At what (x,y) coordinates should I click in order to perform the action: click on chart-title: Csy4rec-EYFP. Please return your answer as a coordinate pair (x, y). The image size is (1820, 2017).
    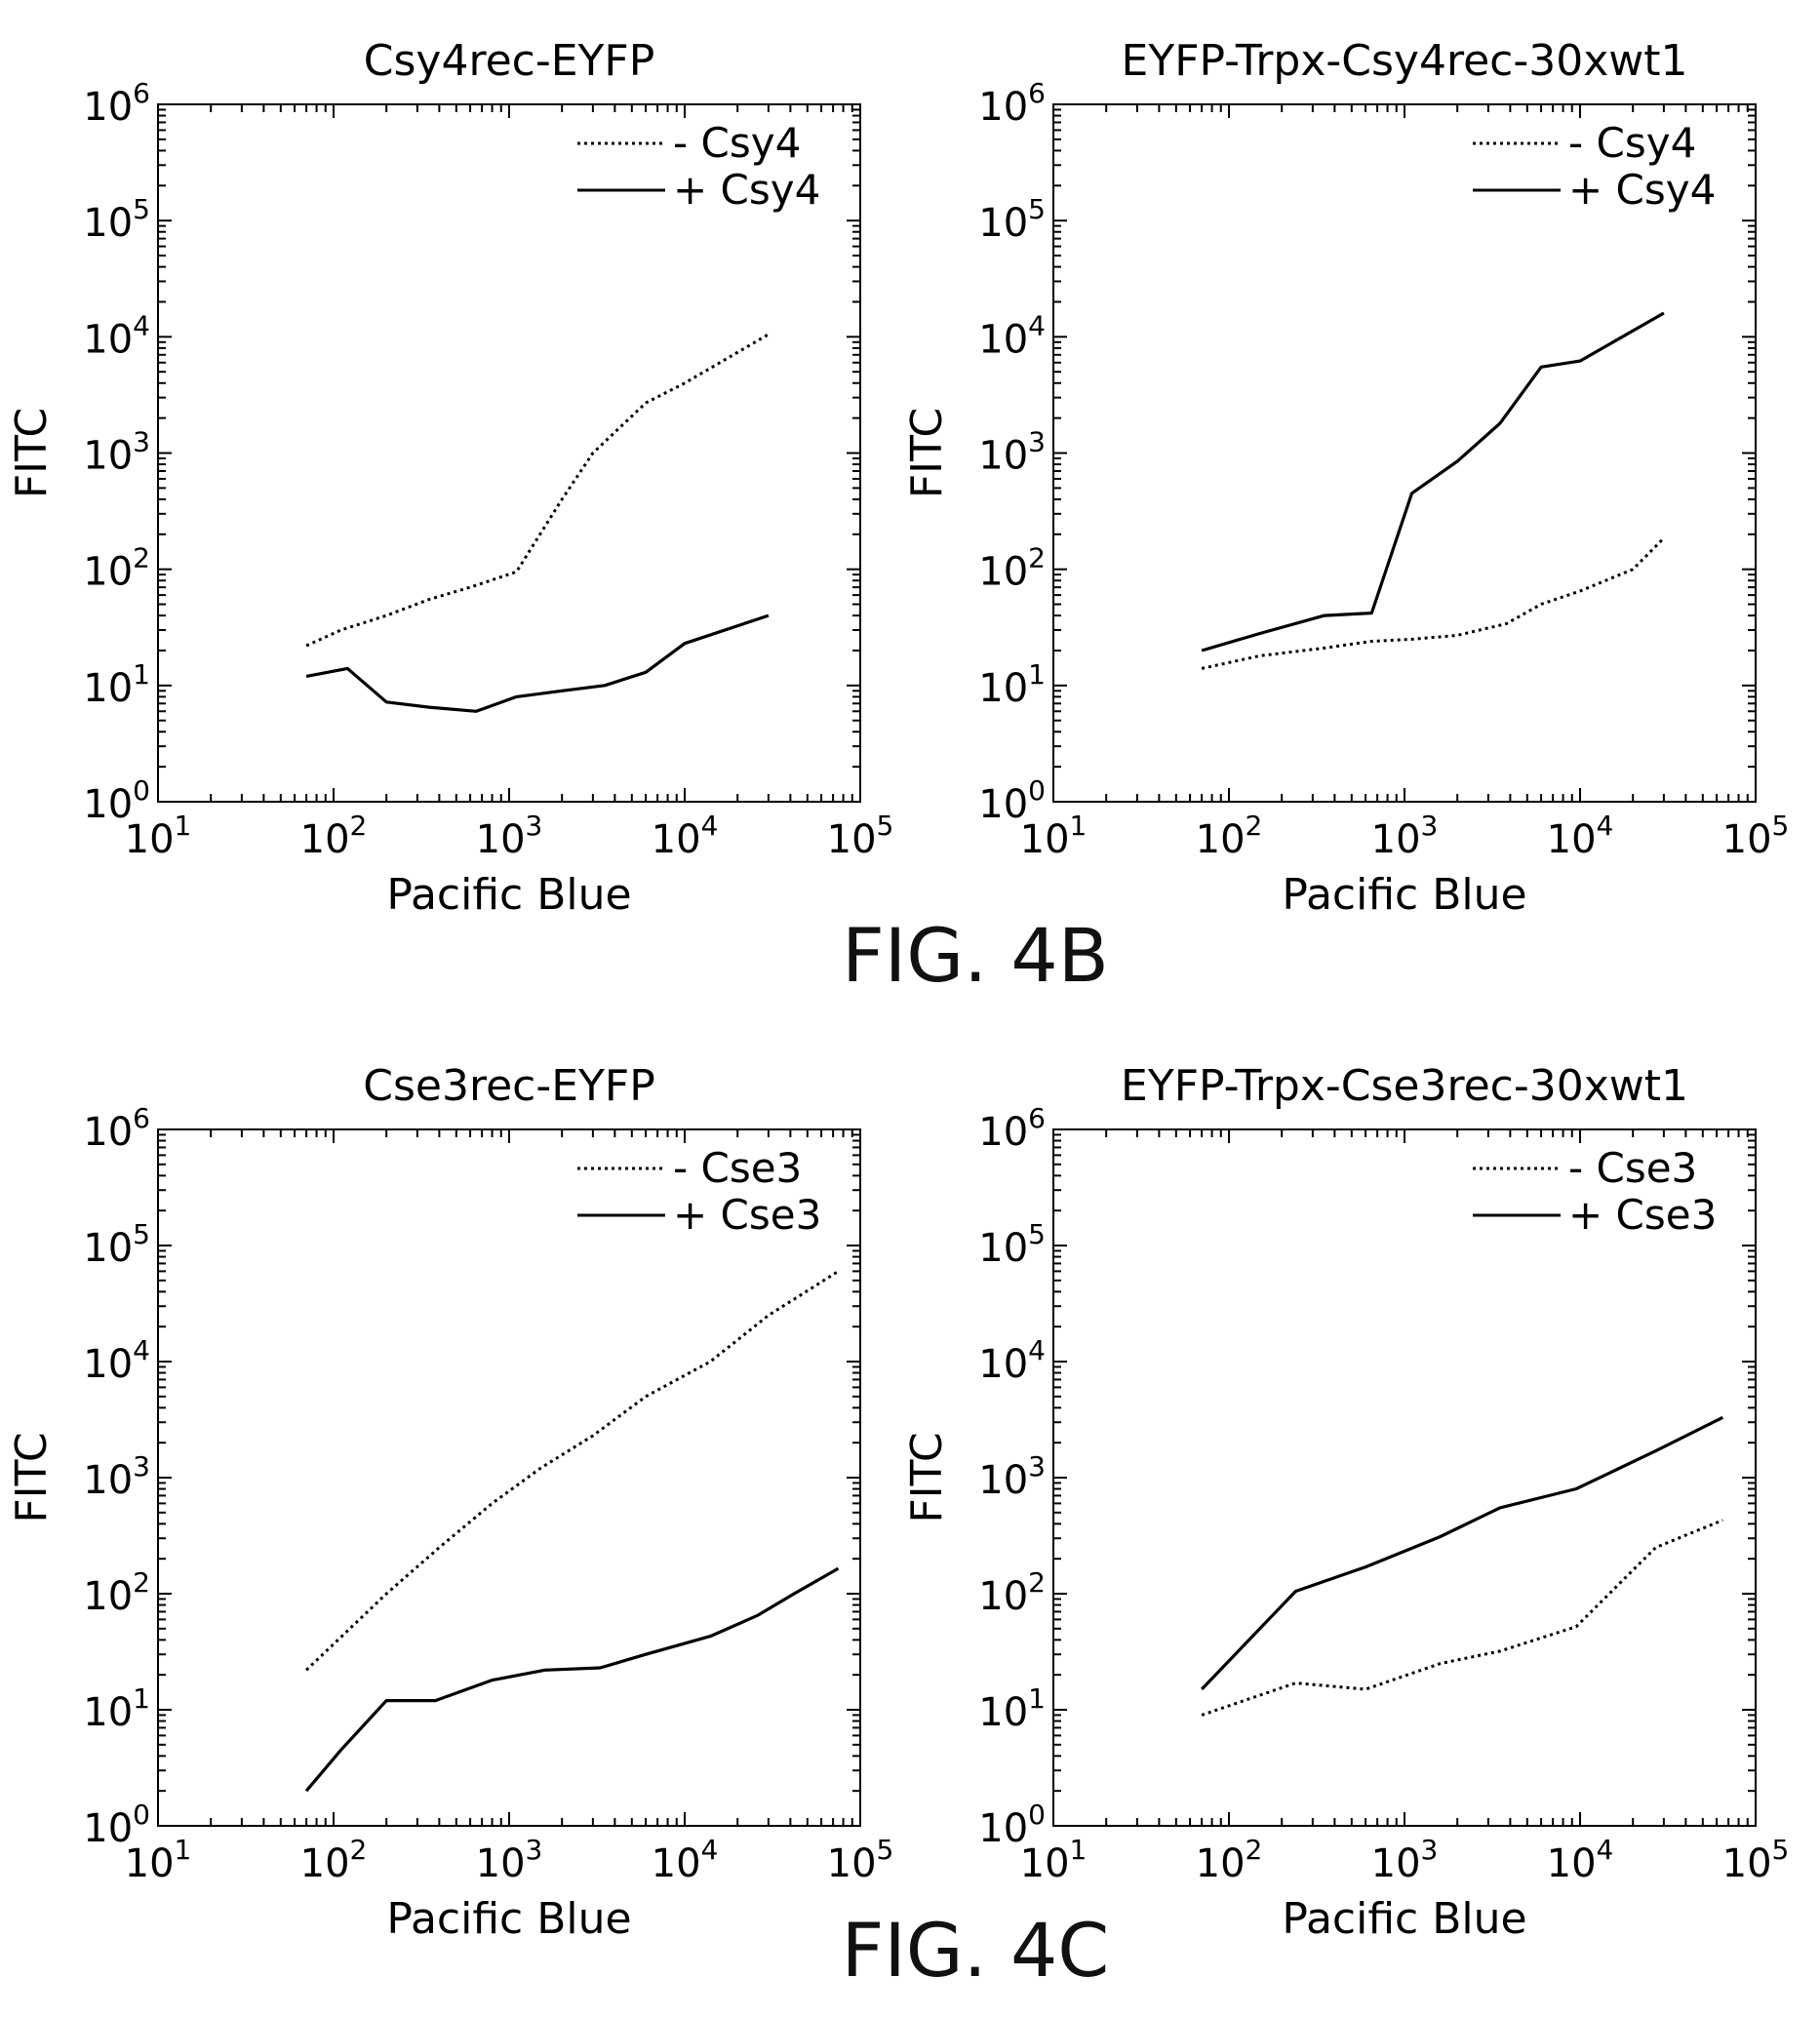
    Looking at the image, I should click on (509, 61).